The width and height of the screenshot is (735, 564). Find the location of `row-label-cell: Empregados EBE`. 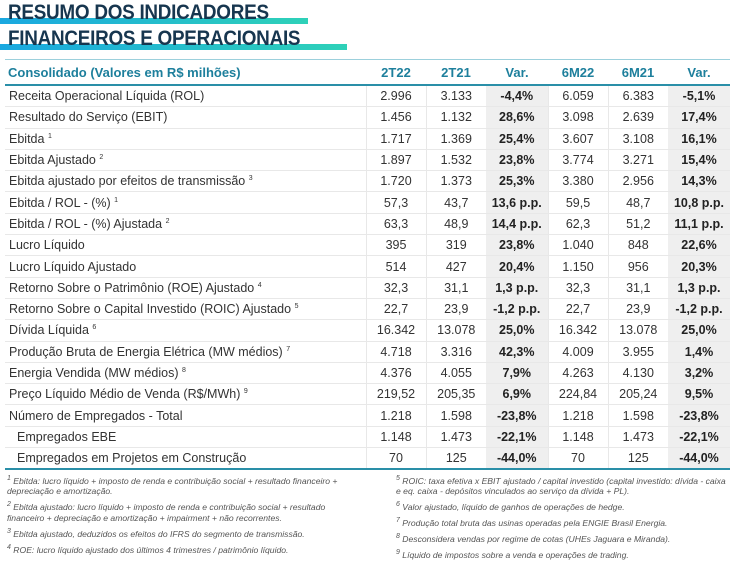

row-label-cell: Empregados EBE is located at coordinates (185, 437).